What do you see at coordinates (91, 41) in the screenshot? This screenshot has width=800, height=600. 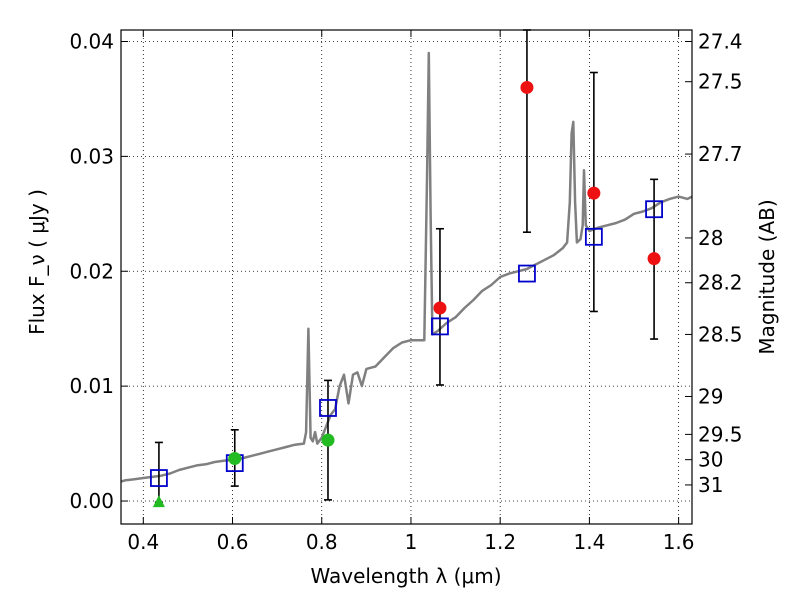 I see `y-tick-label: 0.04` at bounding box center [91, 41].